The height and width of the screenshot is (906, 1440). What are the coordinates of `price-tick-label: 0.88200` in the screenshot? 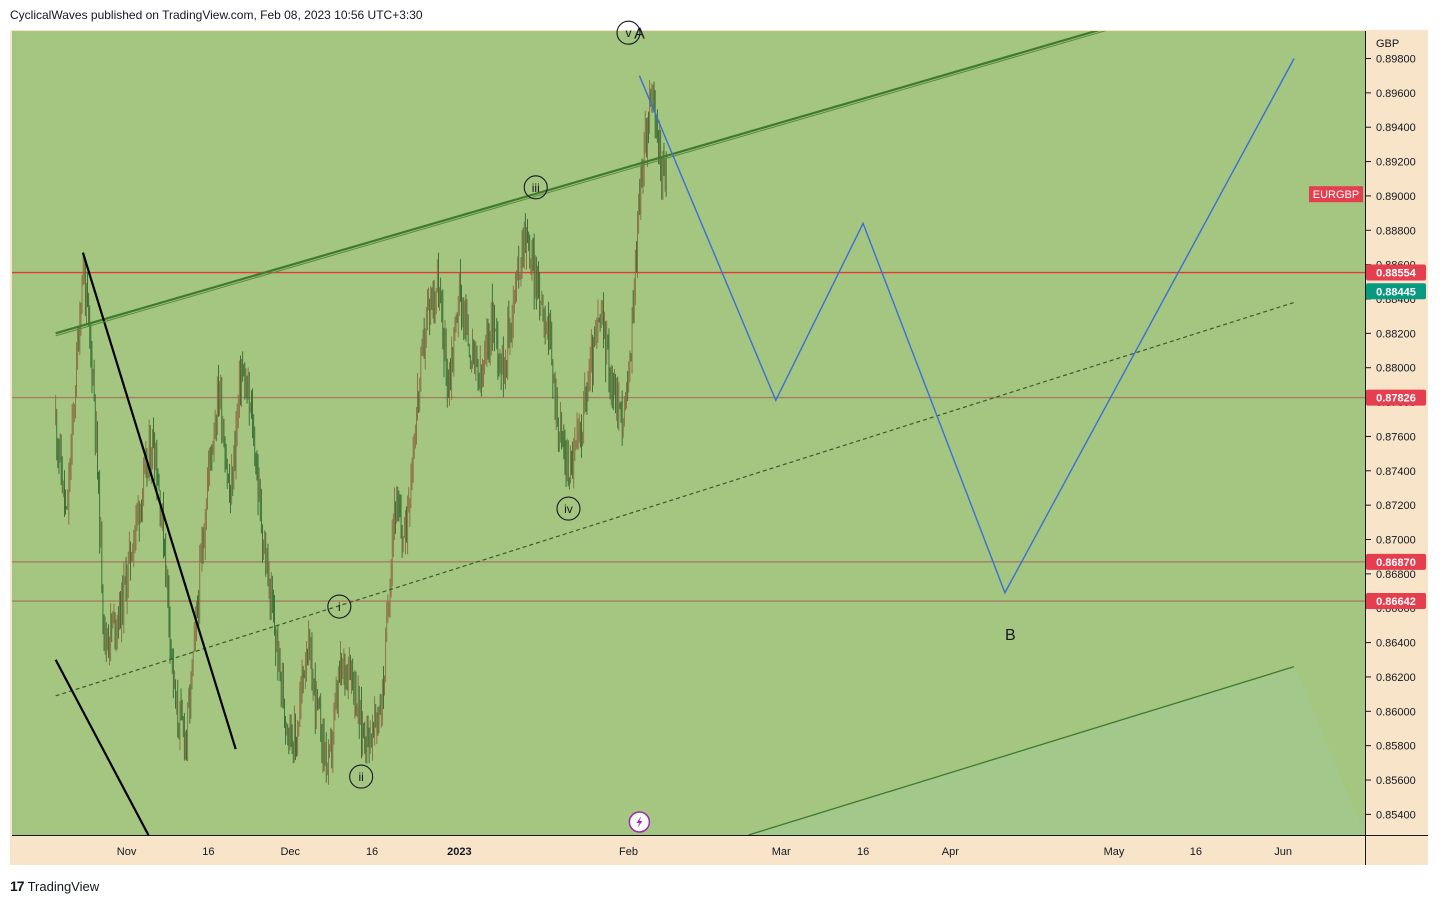 It's located at (1396, 334).